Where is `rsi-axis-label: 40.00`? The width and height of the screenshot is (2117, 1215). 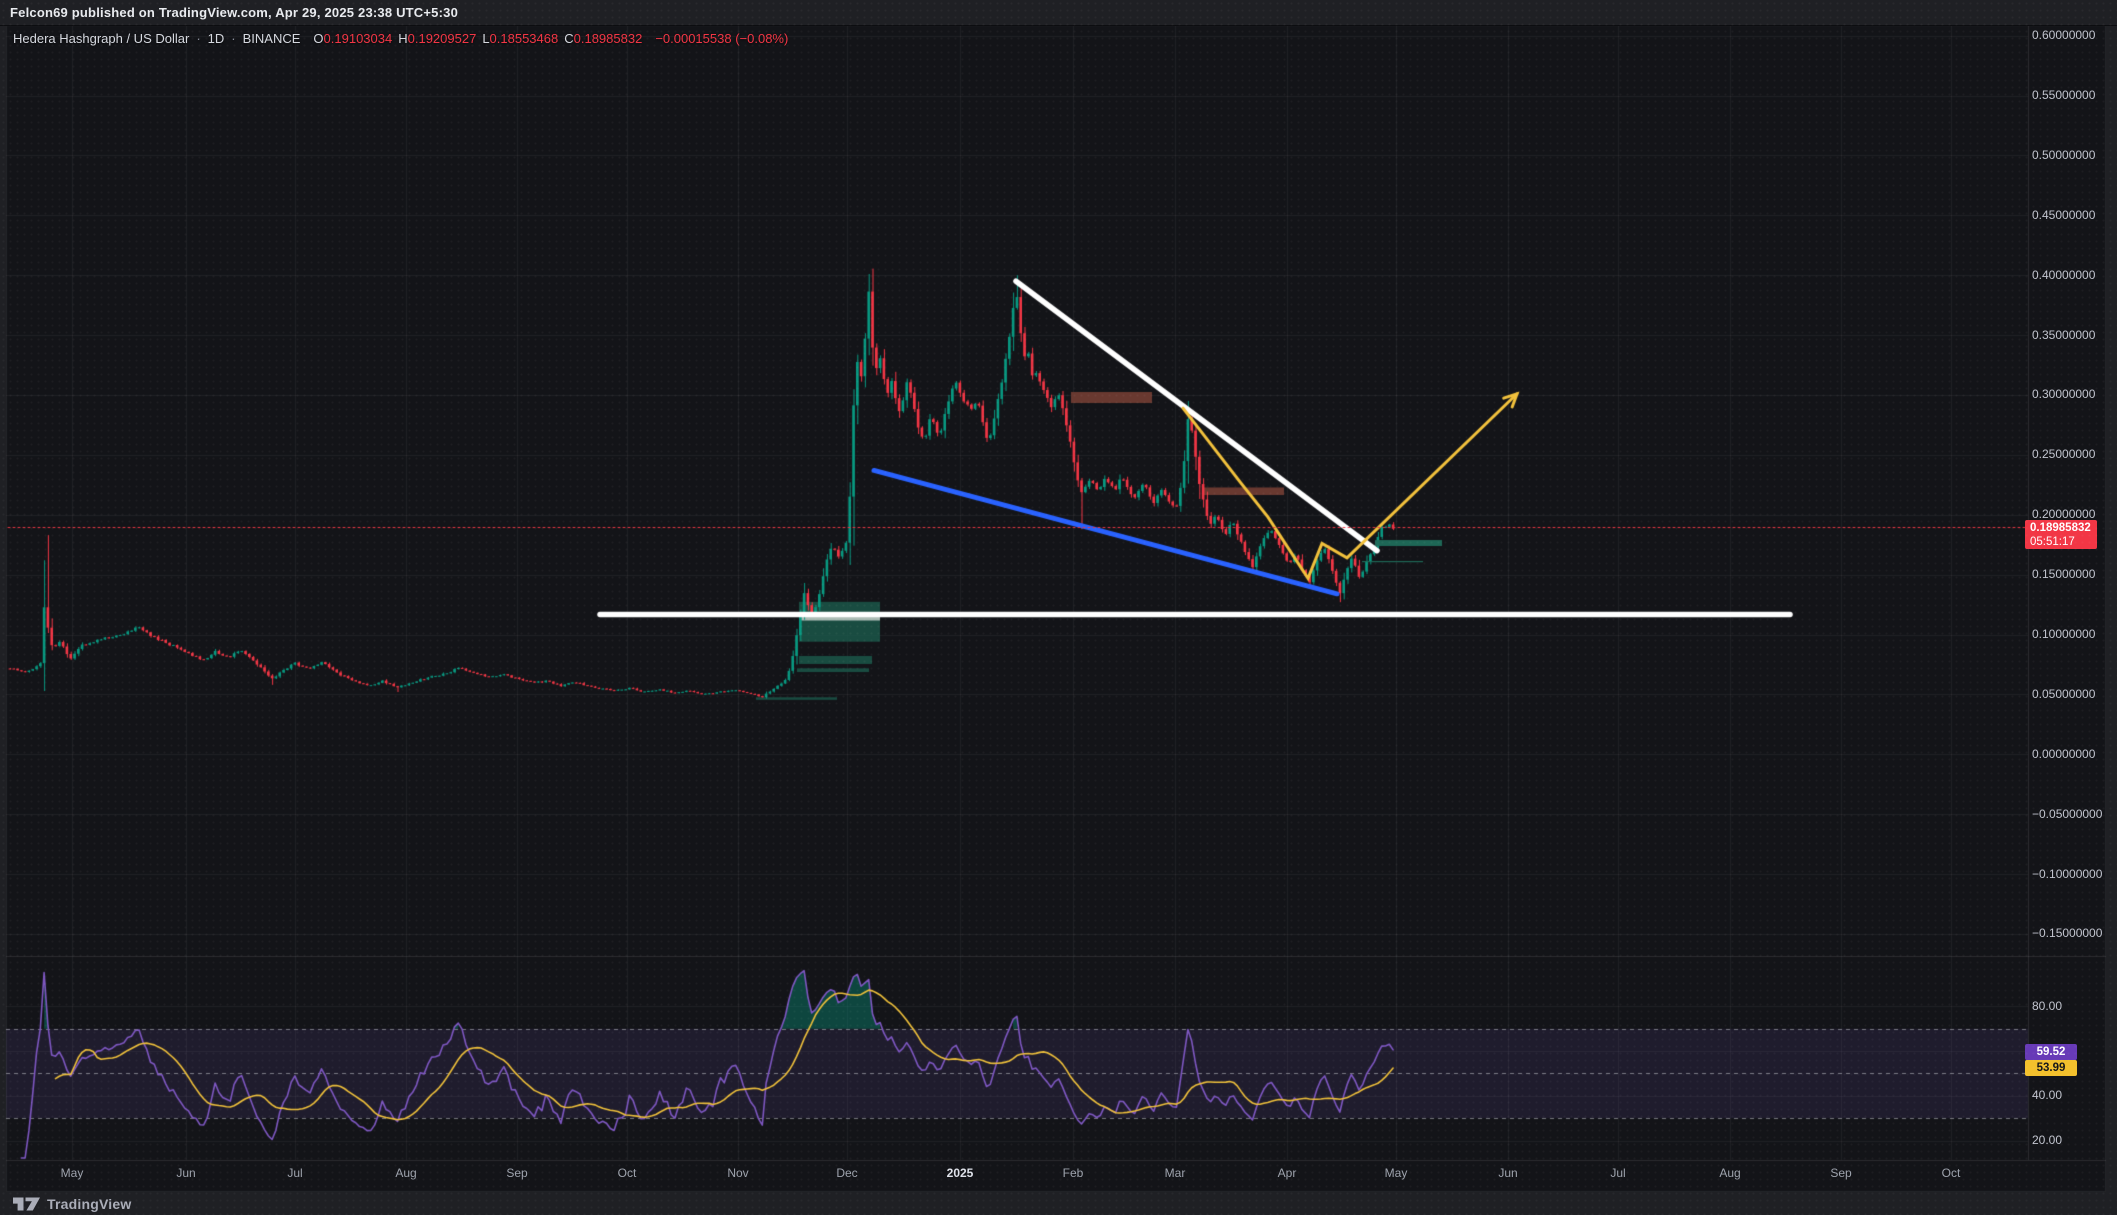 rsi-axis-label: 40.00 is located at coordinates (2047, 1095).